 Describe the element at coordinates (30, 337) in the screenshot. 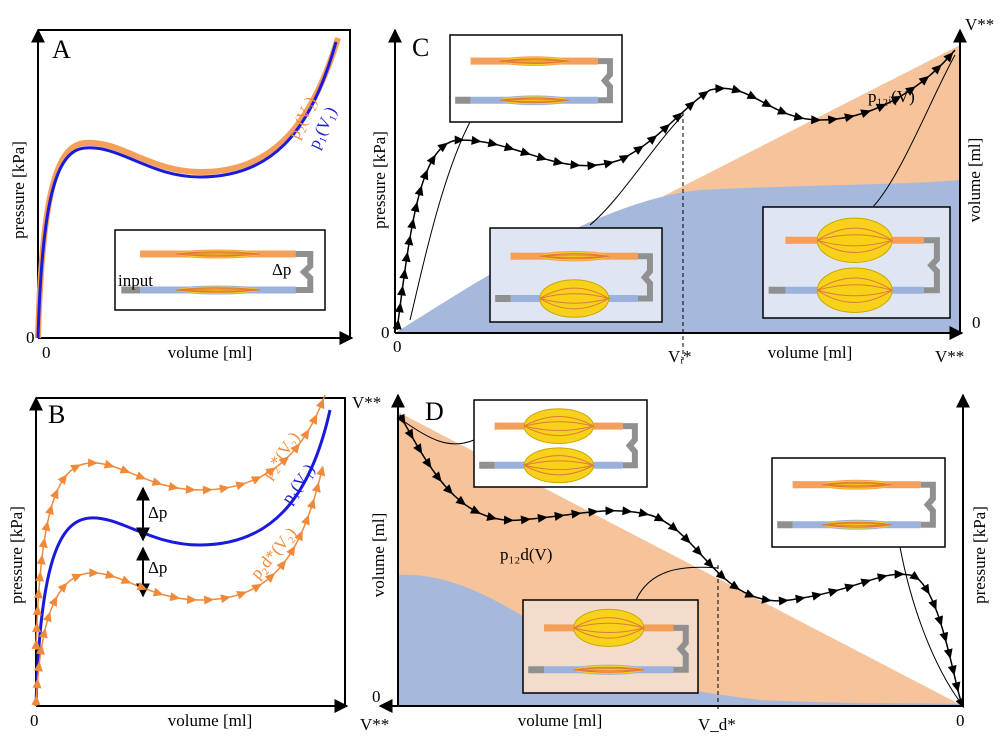

I see `y-origin: 0` at that location.